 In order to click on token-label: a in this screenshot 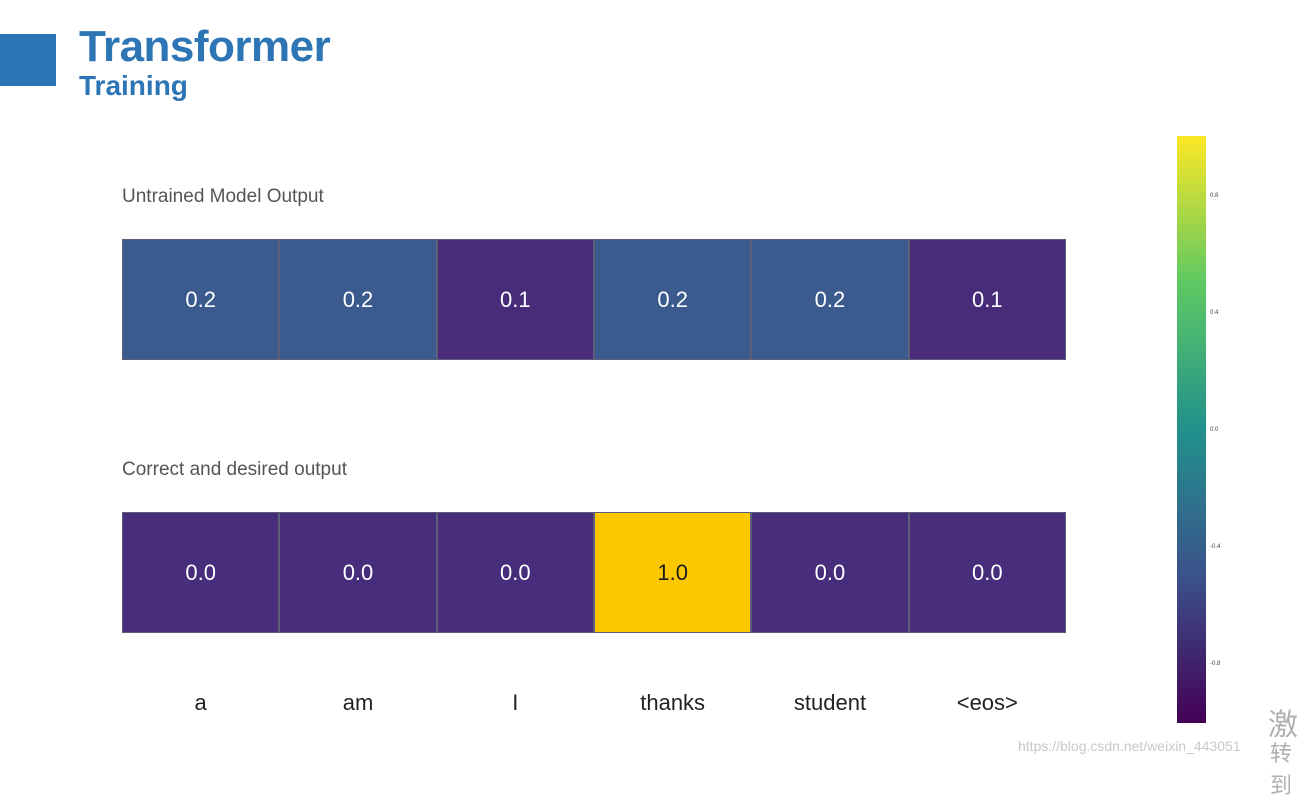, I will do `click(200, 702)`.